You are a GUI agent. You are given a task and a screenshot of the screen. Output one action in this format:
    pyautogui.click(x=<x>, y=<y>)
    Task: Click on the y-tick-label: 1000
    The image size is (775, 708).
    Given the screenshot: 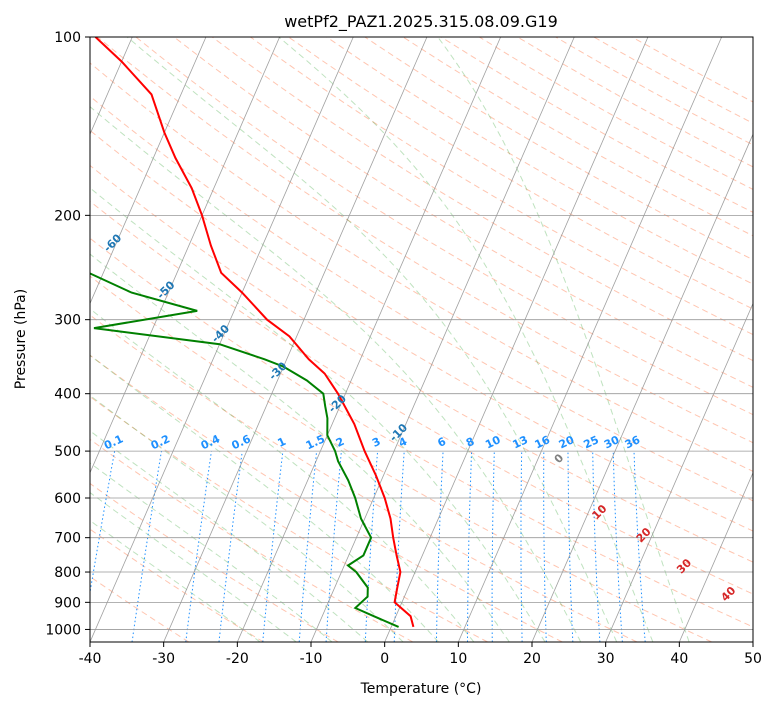 What is the action you would take?
    pyautogui.click(x=63, y=630)
    